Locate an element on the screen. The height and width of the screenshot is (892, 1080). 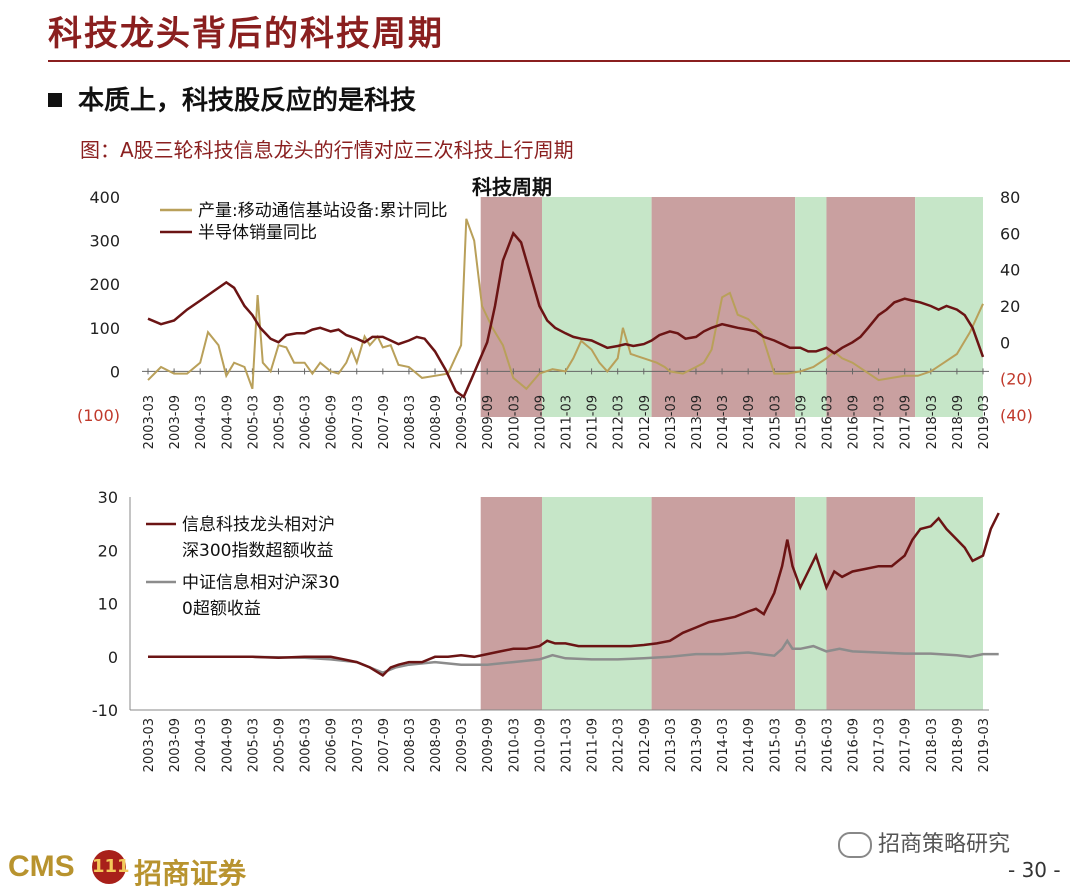
bottom-x-tick-label: 2013-03 is located at coordinates (671, 745).